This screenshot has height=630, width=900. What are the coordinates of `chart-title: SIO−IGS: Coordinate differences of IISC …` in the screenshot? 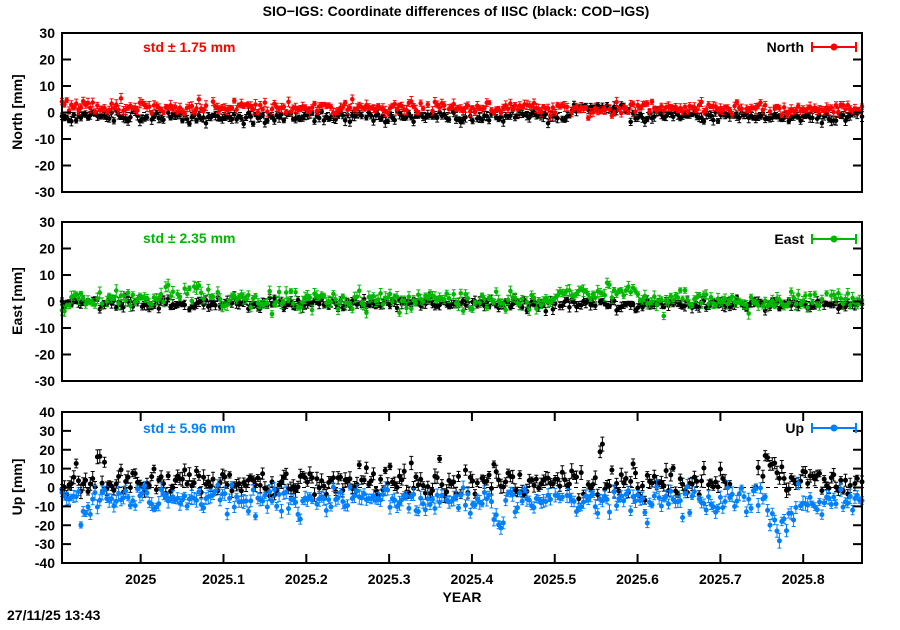 It's located at (456, 11).